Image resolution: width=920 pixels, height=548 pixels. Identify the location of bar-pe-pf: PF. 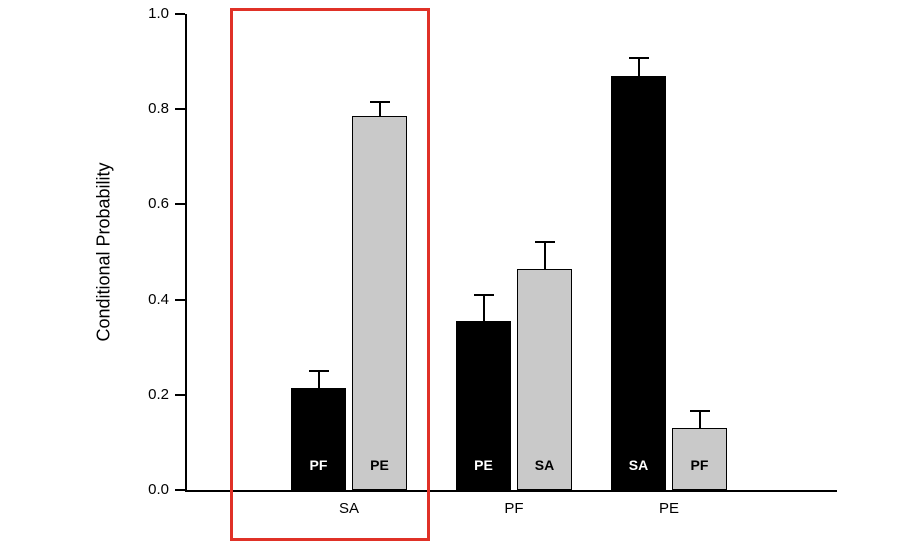
(699, 459).